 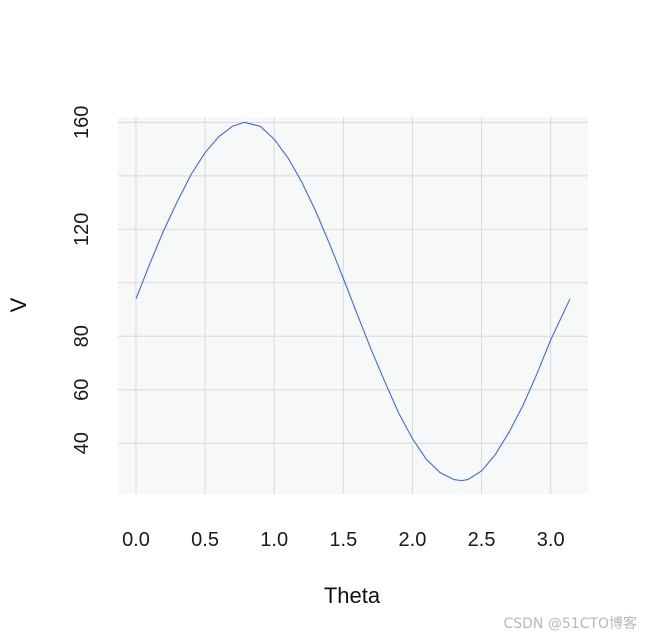 I want to click on y-tick-label: 40, so click(x=82, y=443).